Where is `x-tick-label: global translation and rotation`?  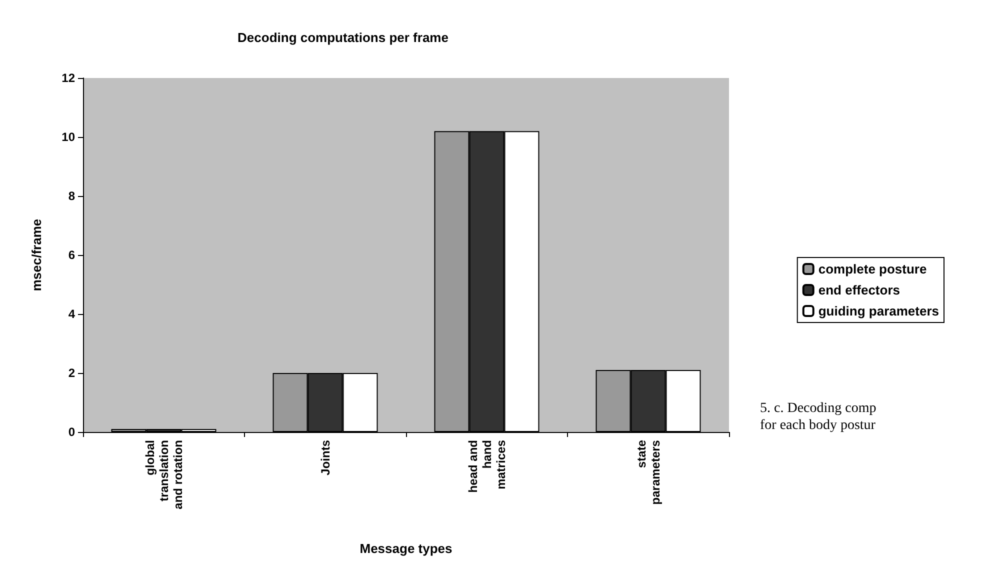
x-tick-label: global translation and rotation is located at coordinates (163, 475).